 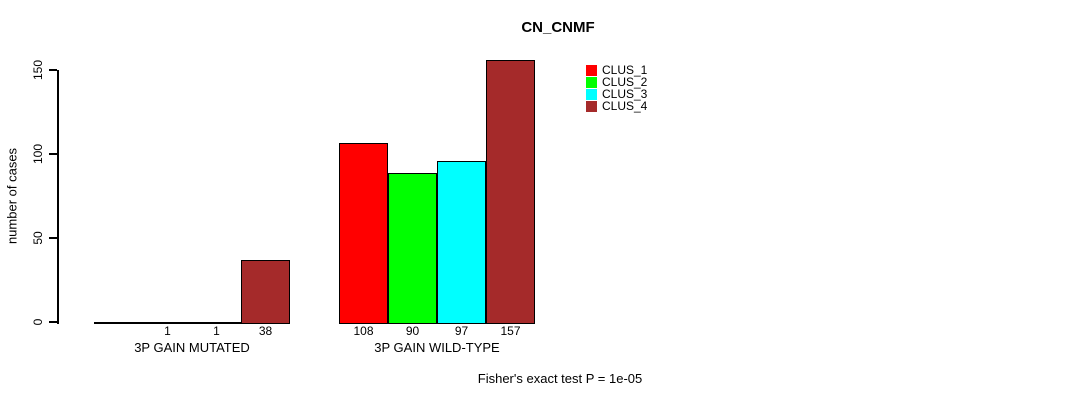 What do you see at coordinates (625, 94) in the screenshot?
I see `legend-item-label: CLUS_3` at bounding box center [625, 94].